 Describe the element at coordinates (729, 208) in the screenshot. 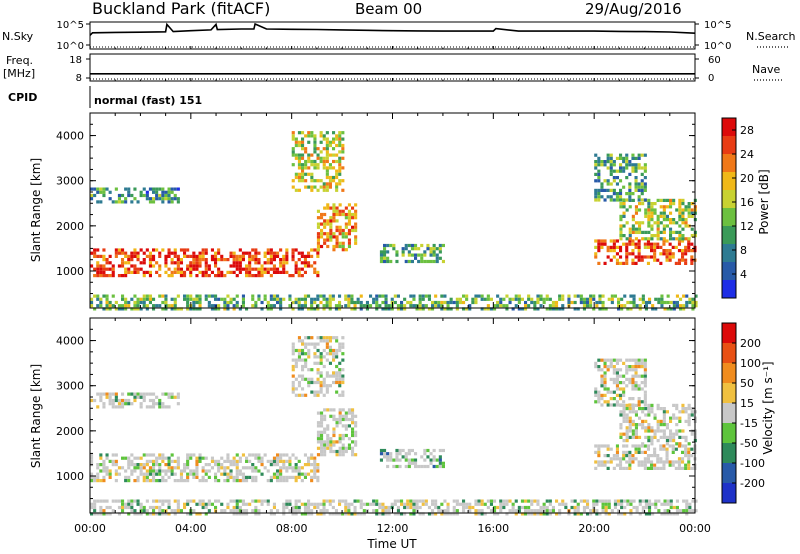

I see `colorbar-frame` at that location.